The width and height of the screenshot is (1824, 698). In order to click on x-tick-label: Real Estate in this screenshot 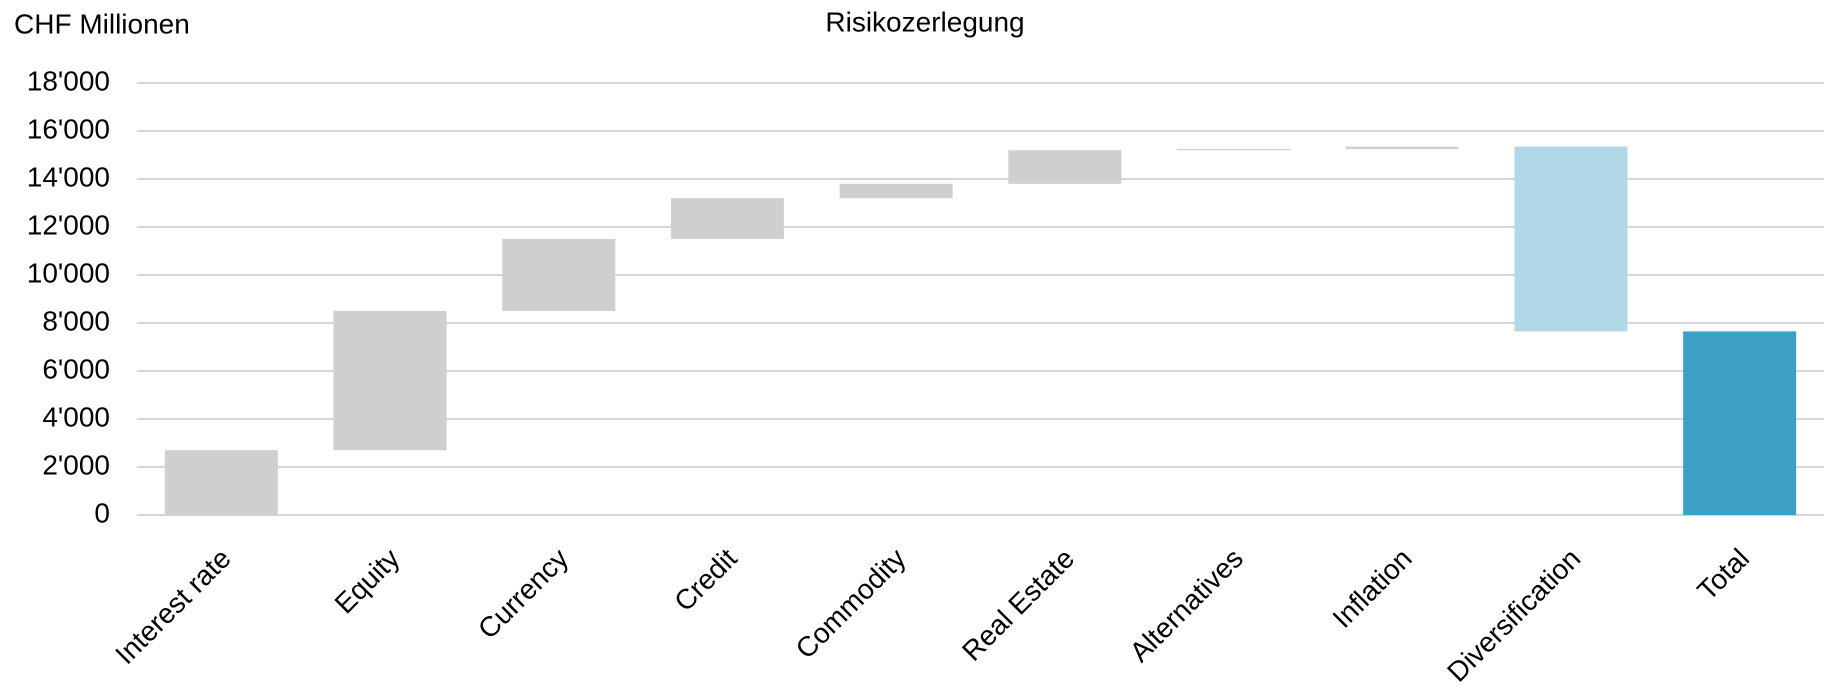, I will do `click(1018, 605)`.